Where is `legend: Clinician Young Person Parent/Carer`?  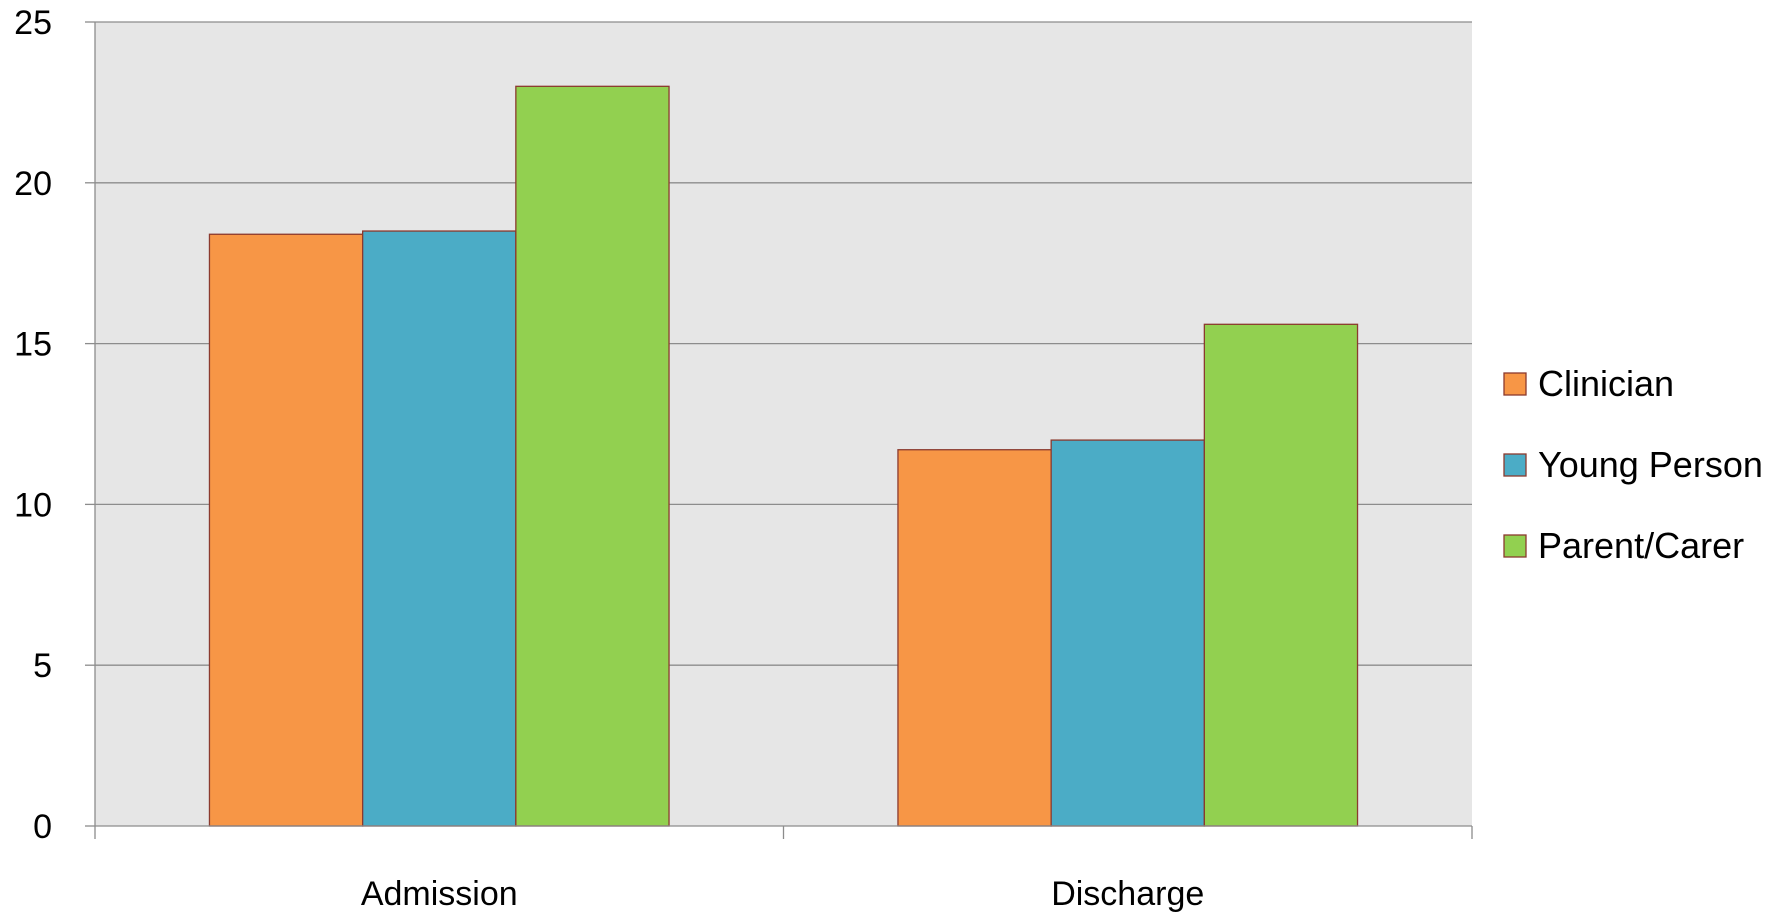 legend: Clinician Young Person Parent/Carer is located at coordinates (1633, 464).